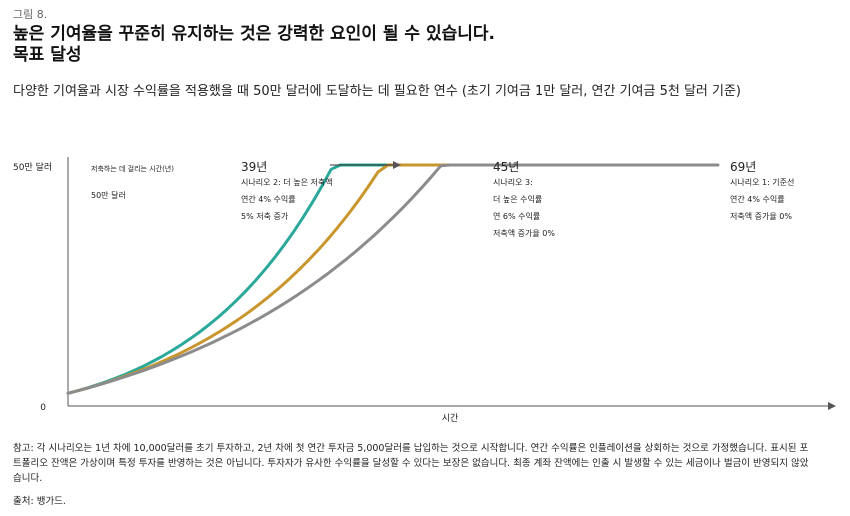 The width and height of the screenshot is (850, 516). Describe the element at coordinates (287, 182) in the screenshot. I see `annotation-scenario2-line-1: 시나리오 2: 더 높은 저축액` at that location.